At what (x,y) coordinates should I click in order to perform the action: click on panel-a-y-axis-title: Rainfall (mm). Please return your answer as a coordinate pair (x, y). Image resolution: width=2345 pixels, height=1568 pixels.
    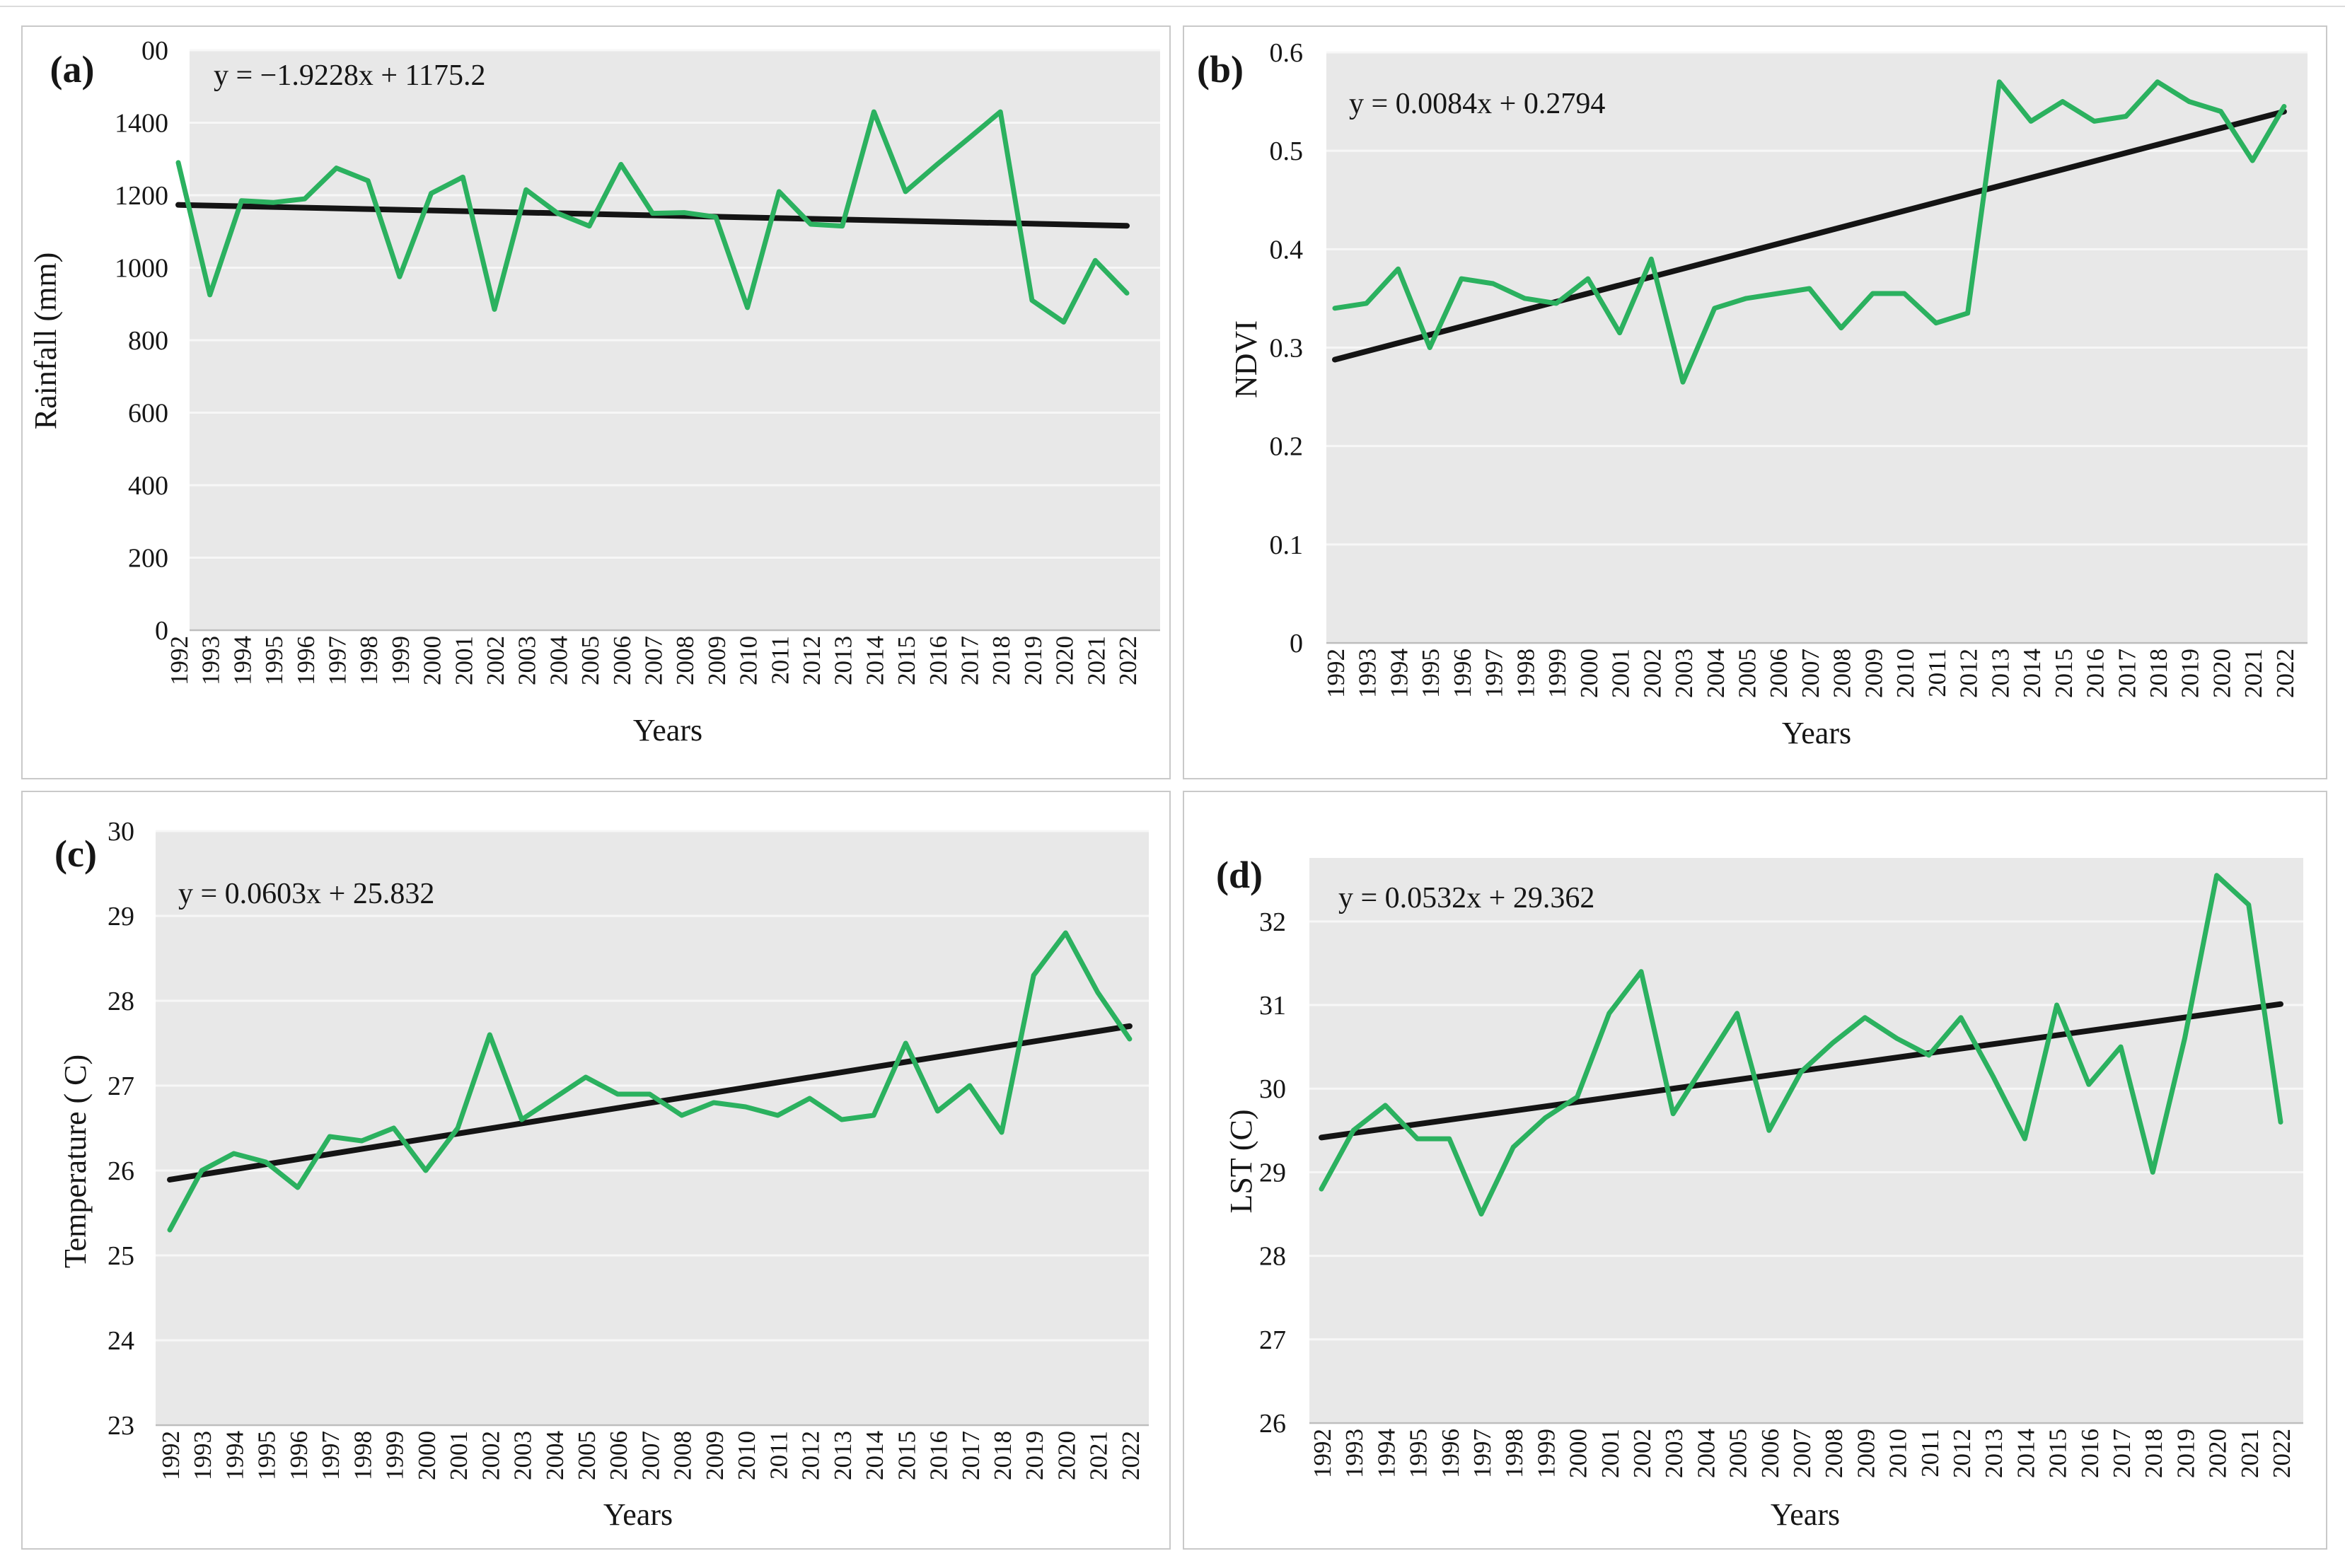
    Looking at the image, I should click on (45, 341).